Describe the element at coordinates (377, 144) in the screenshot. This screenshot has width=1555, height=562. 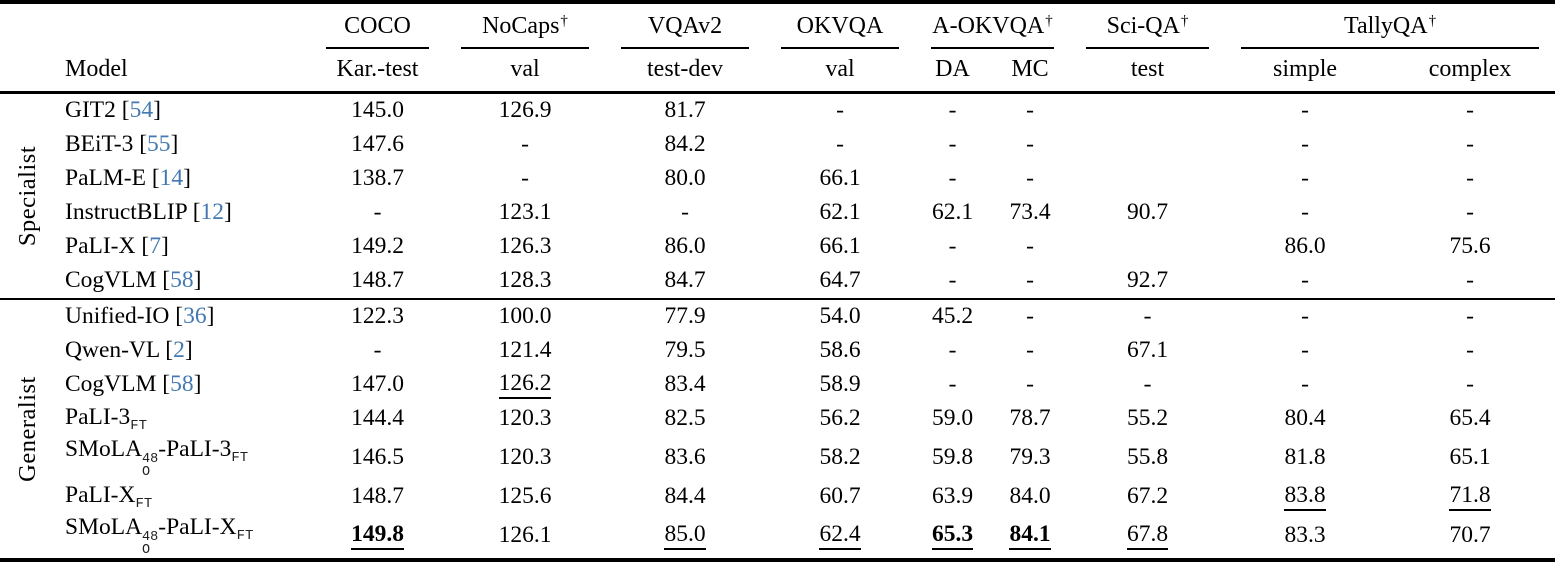
I see `score-value: 147.6` at that location.